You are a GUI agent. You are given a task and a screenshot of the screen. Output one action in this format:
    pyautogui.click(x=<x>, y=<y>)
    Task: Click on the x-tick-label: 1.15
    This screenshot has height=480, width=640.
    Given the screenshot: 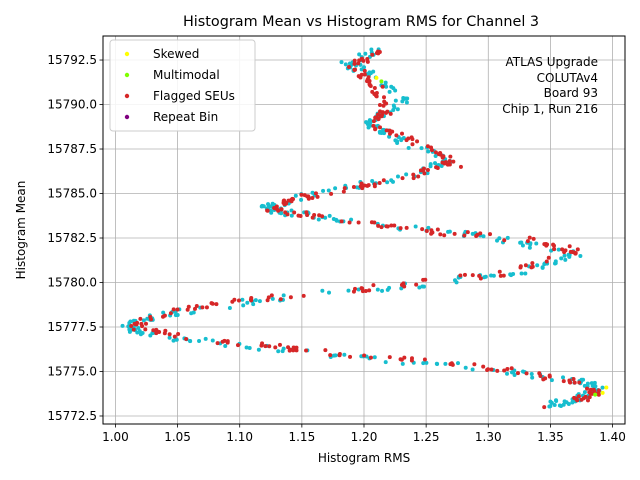 What is the action you would take?
    pyautogui.click(x=301, y=437)
    